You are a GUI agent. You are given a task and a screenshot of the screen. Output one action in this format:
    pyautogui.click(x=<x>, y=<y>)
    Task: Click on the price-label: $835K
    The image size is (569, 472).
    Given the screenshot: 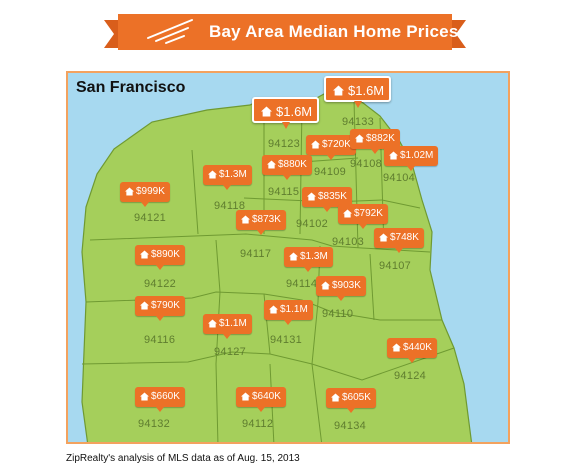 What is the action you would take?
    pyautogui.click(x=332, y=196)
    